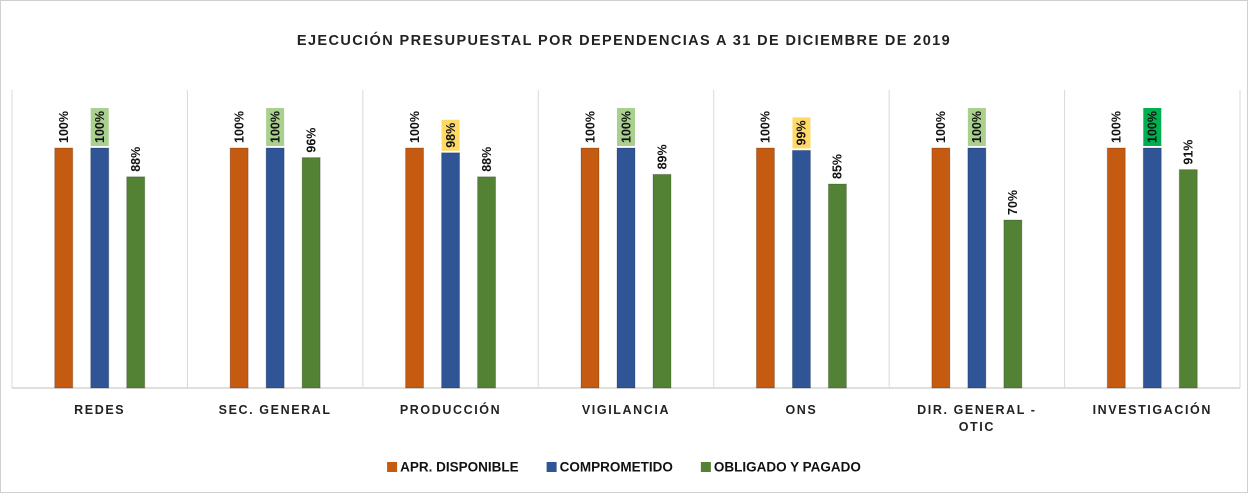 The width and height of the screenshot is (1248, 493). What do you see at coordinates (787, 467) in the screenshot?
I see `legend-label: OBLIGADO Y PAGADO` at bounding box center [787, 467].